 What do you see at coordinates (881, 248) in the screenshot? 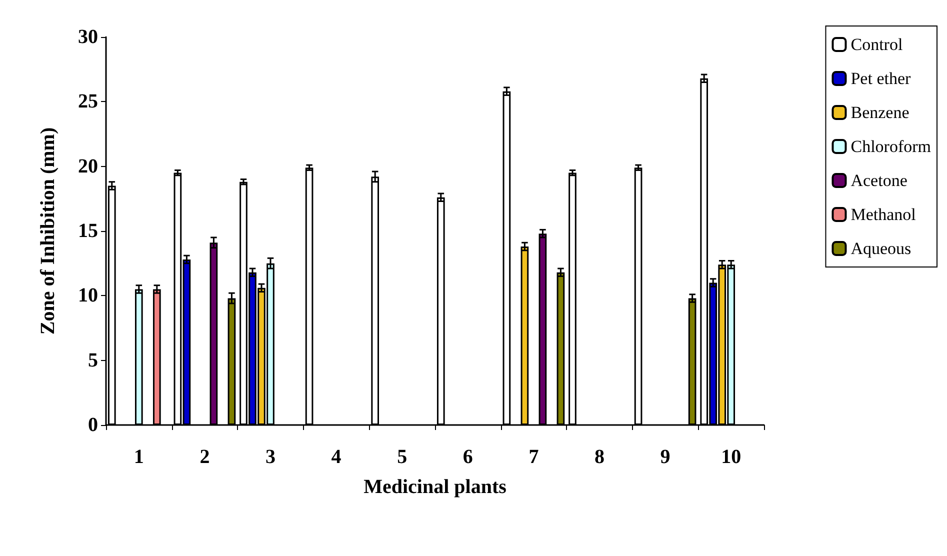
I see `legend-label: Aqueous` at bounding box center [881, 248].